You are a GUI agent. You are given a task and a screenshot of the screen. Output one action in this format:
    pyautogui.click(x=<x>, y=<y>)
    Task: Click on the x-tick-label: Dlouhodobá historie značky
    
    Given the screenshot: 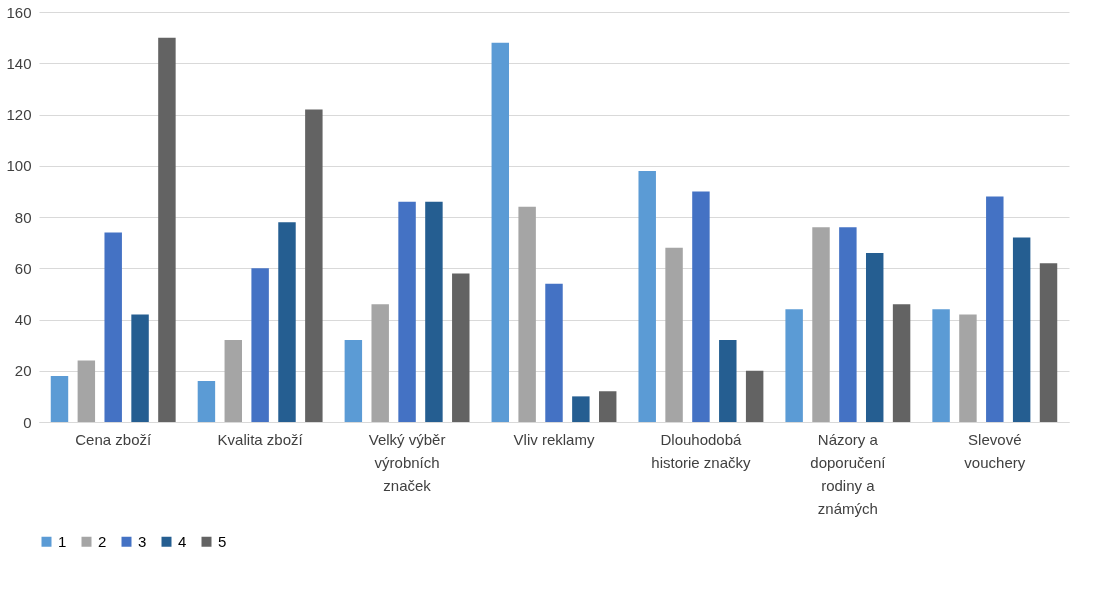 What is the action you would take?
    pyautogui.click(x=701, y=450)
    